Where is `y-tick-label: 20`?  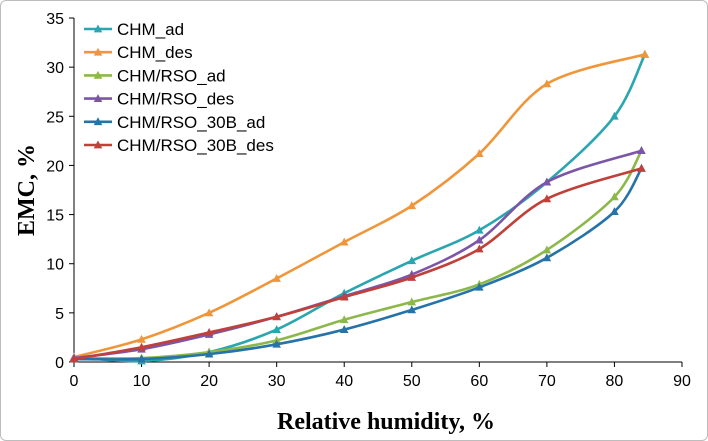
y-tick-label: 20 is located at coordinates (55, 166).